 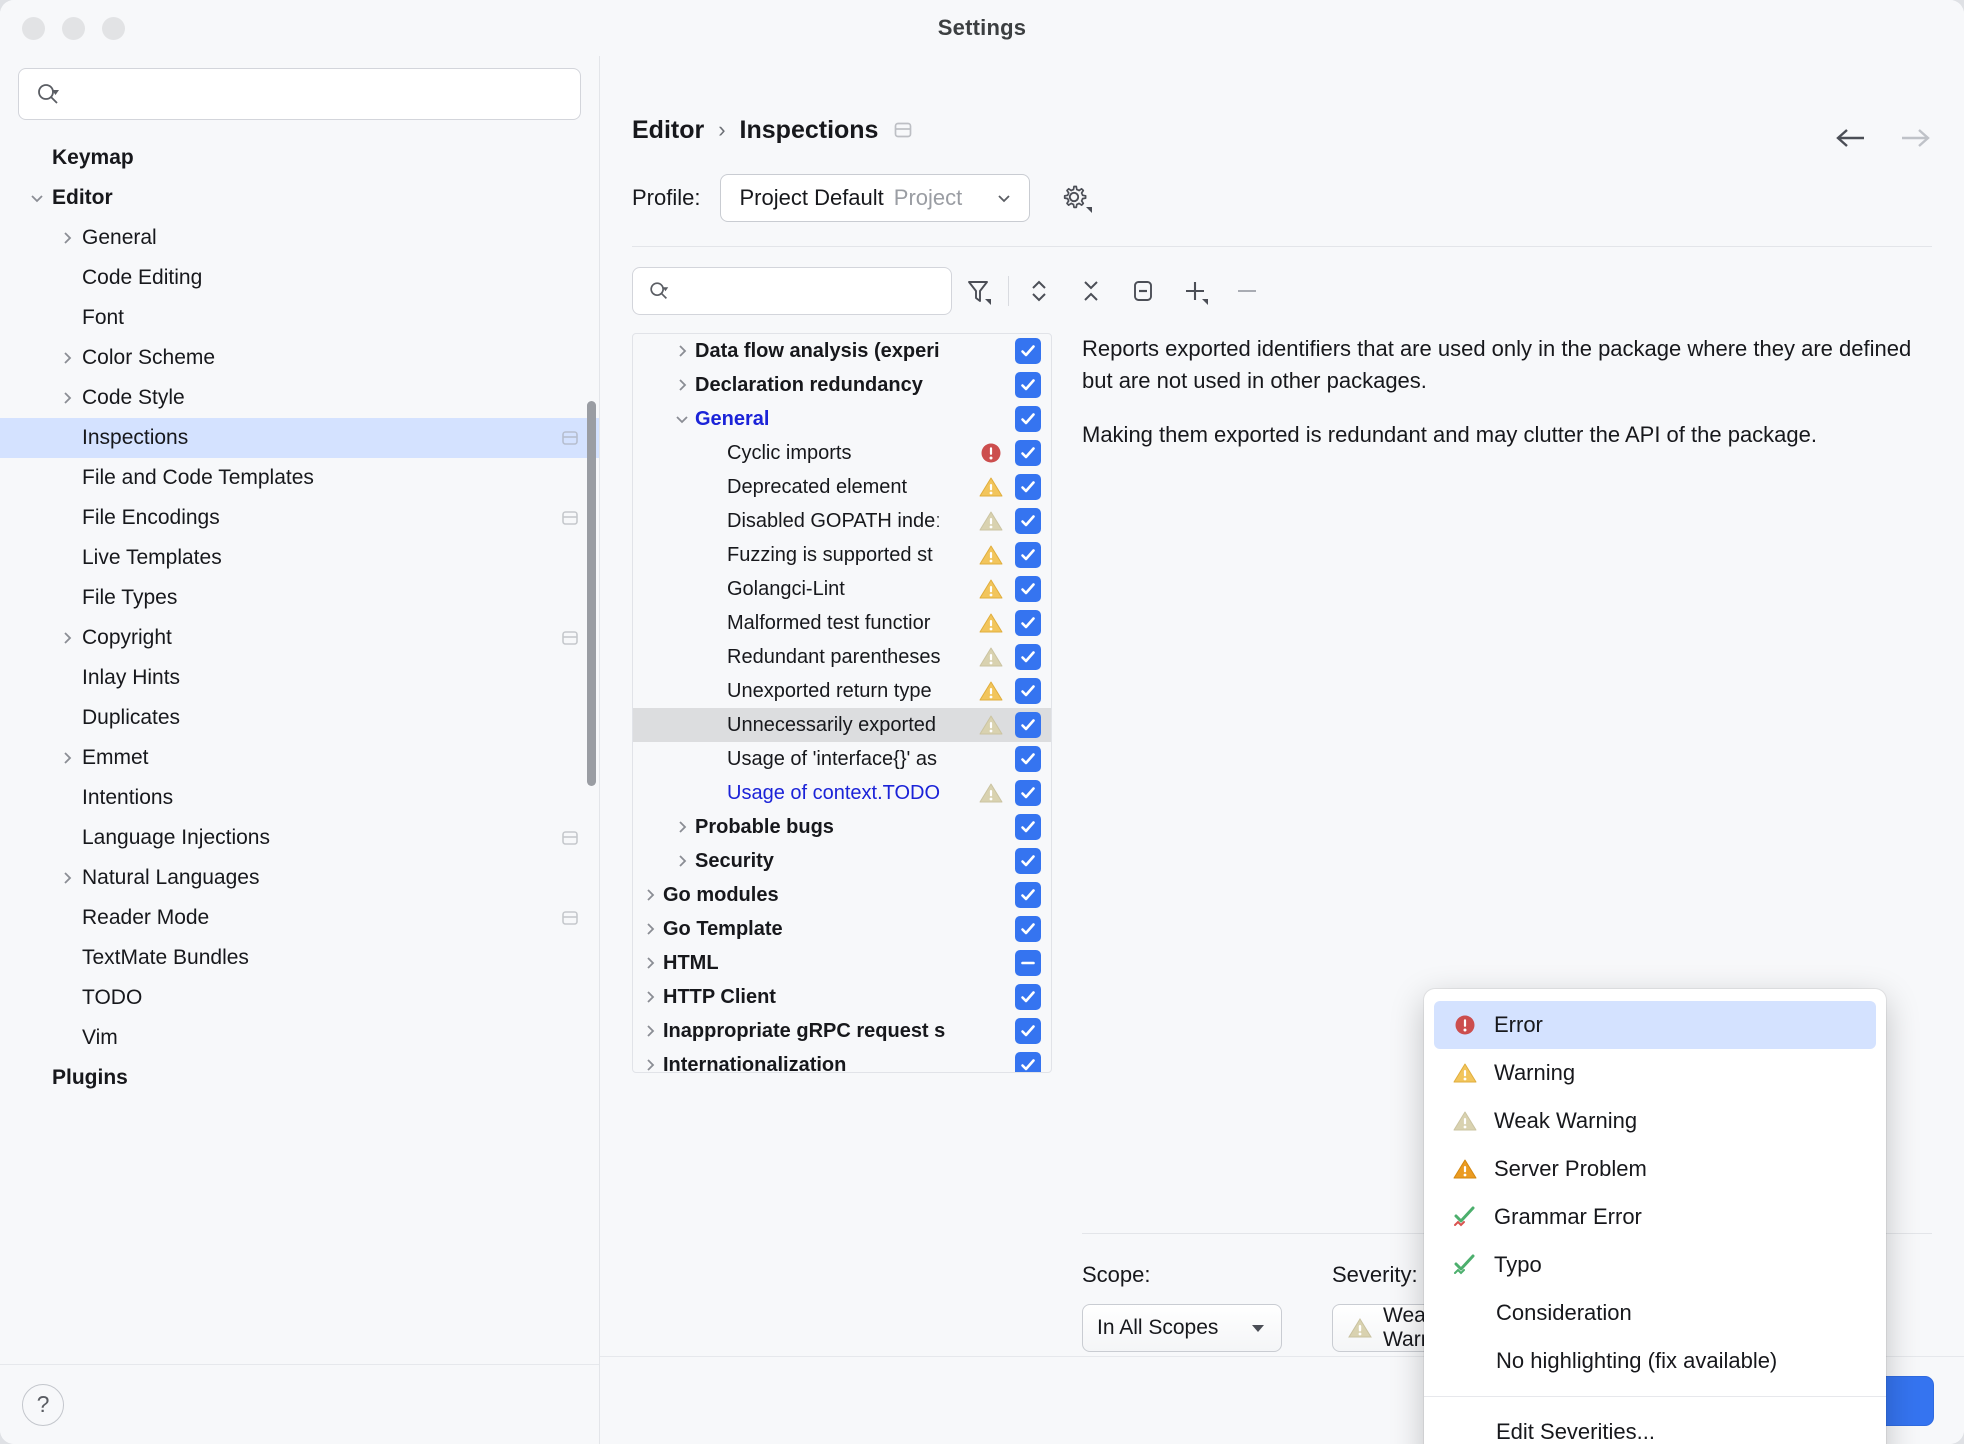 What do you see at coordinates (1091, 291) in the screenshot?
I see `collapse-all-icon` at bounding box center [1091, 291].